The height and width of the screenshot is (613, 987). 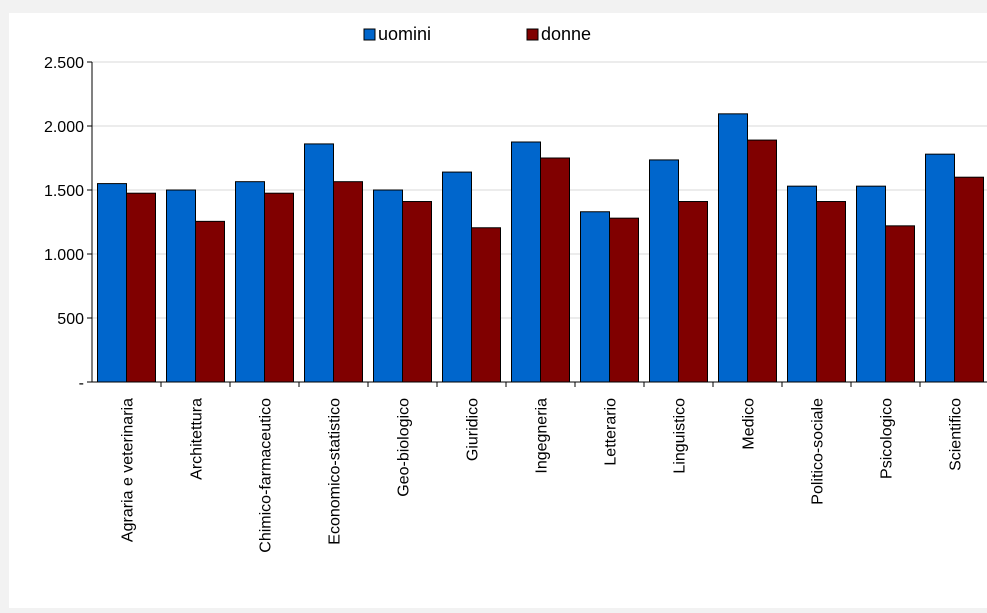 What do you see at coordinates (566, 34) in the screenshot?
I see `legend-label-donne: donne` at bounding box center [566, 34].